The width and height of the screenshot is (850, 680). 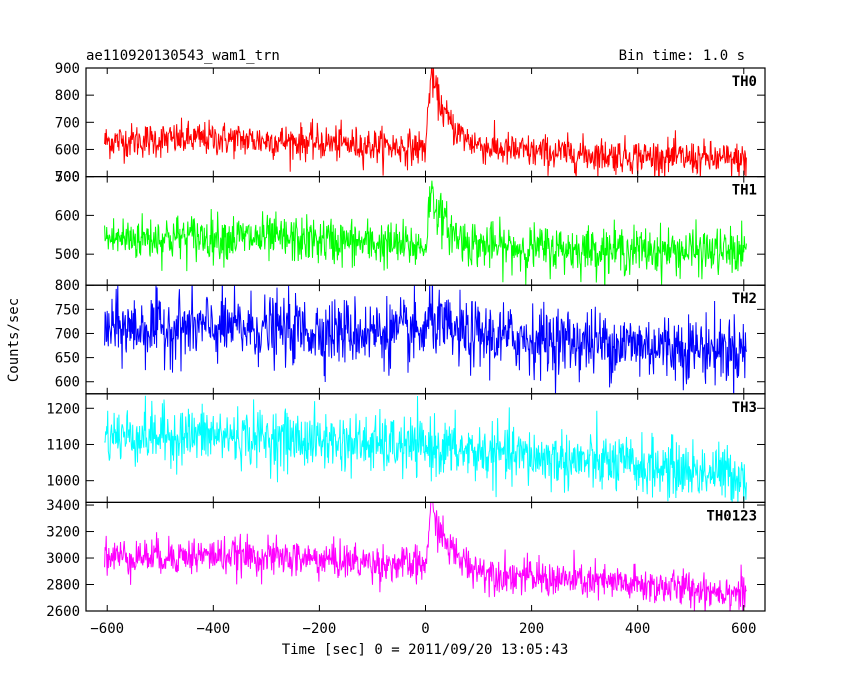 I want to click on panel-label: TH0, so click(x=744, y=82).